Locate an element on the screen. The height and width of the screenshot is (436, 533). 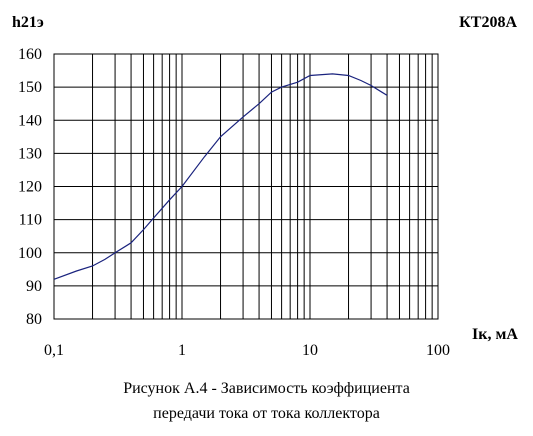
x-tick-label: 100 is located at coordinates (438, 350).